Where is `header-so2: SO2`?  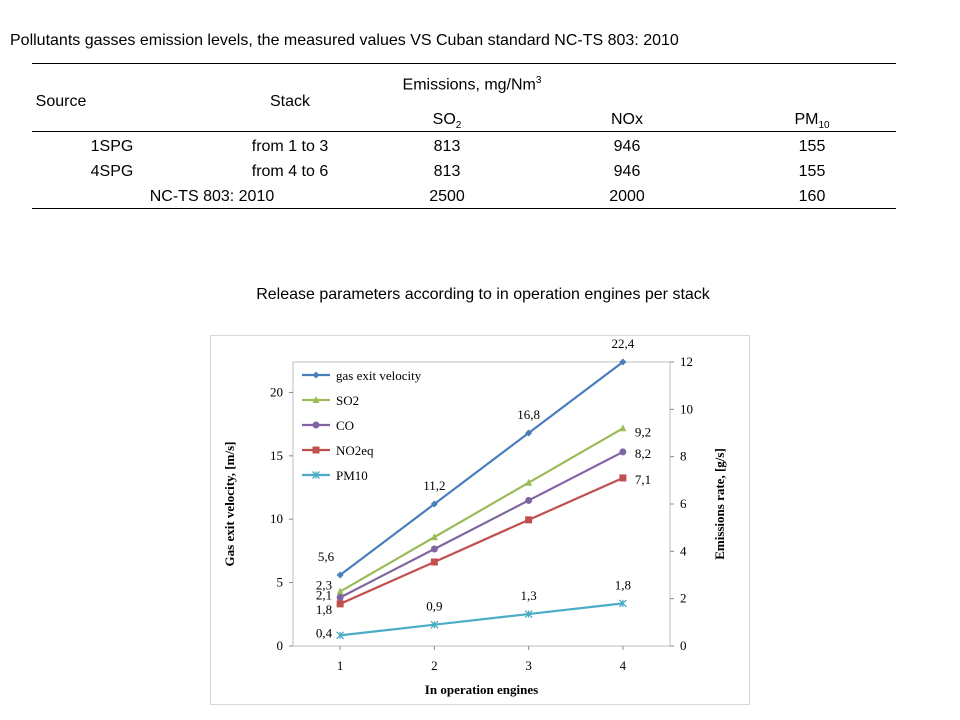
header-so2: SO2 is located at coordinates (447, 121).